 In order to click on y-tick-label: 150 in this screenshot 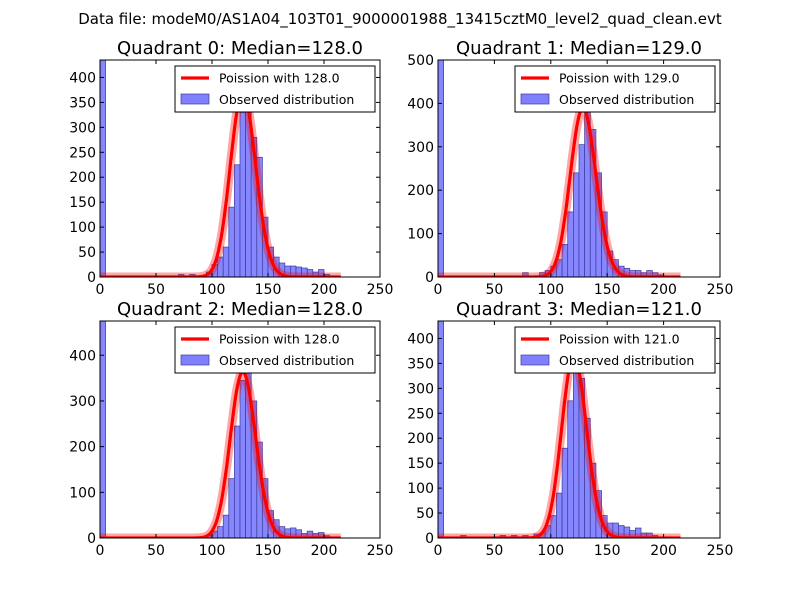, I will do `click(420, 464)`.